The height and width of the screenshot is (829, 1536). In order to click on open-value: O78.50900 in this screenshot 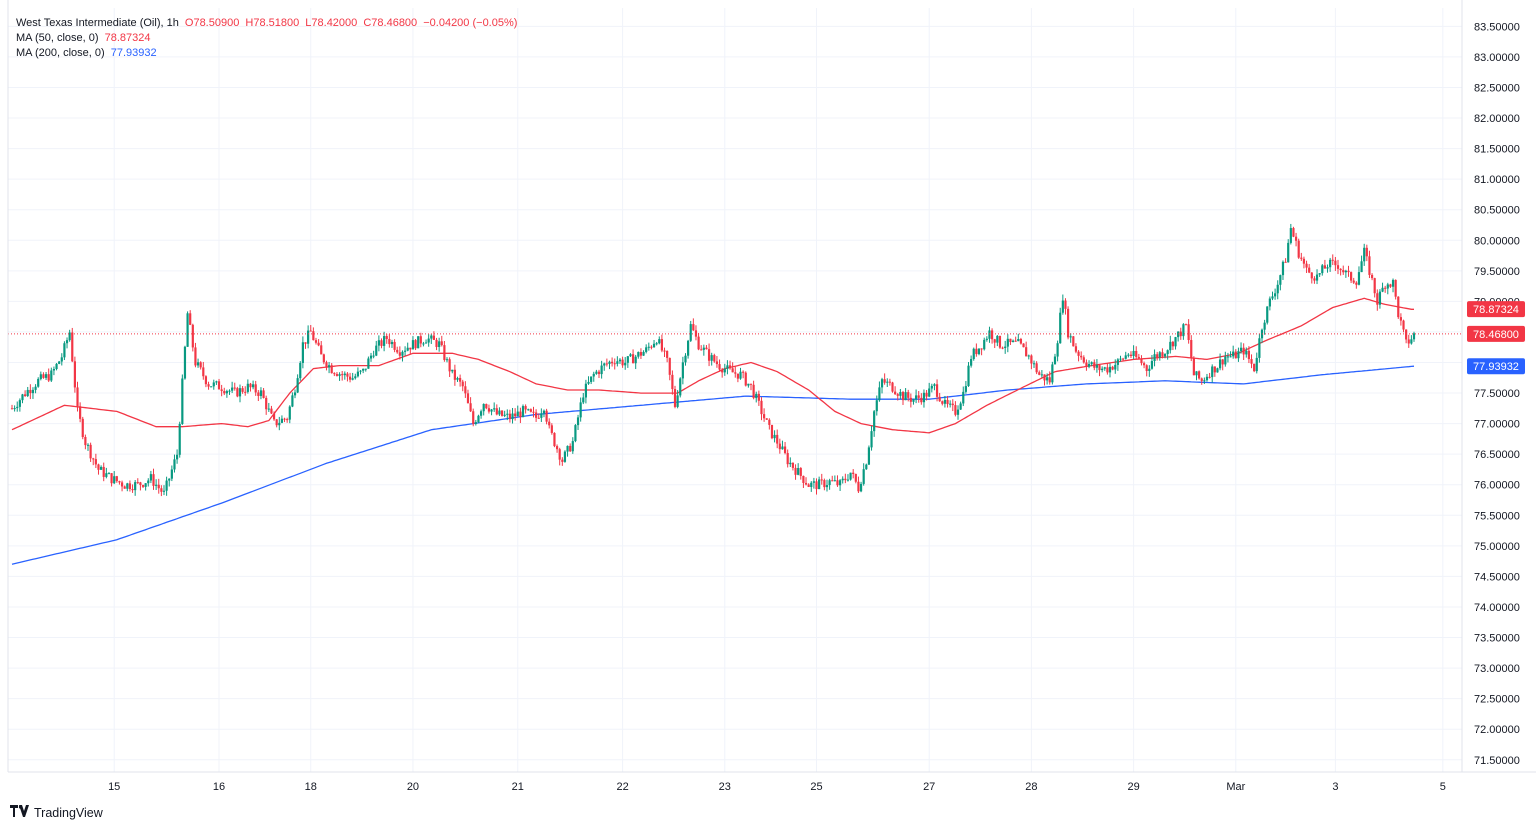, I will do `click(212, 23)`.